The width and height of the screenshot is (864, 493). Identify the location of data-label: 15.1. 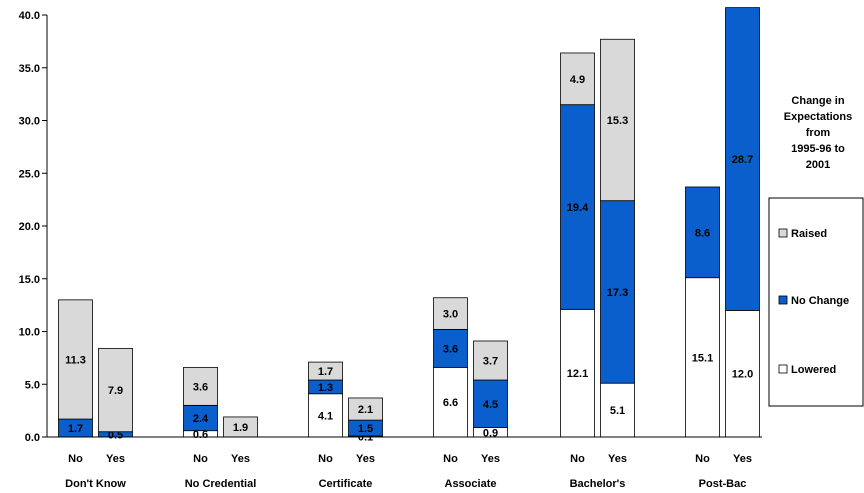
(702, 358).